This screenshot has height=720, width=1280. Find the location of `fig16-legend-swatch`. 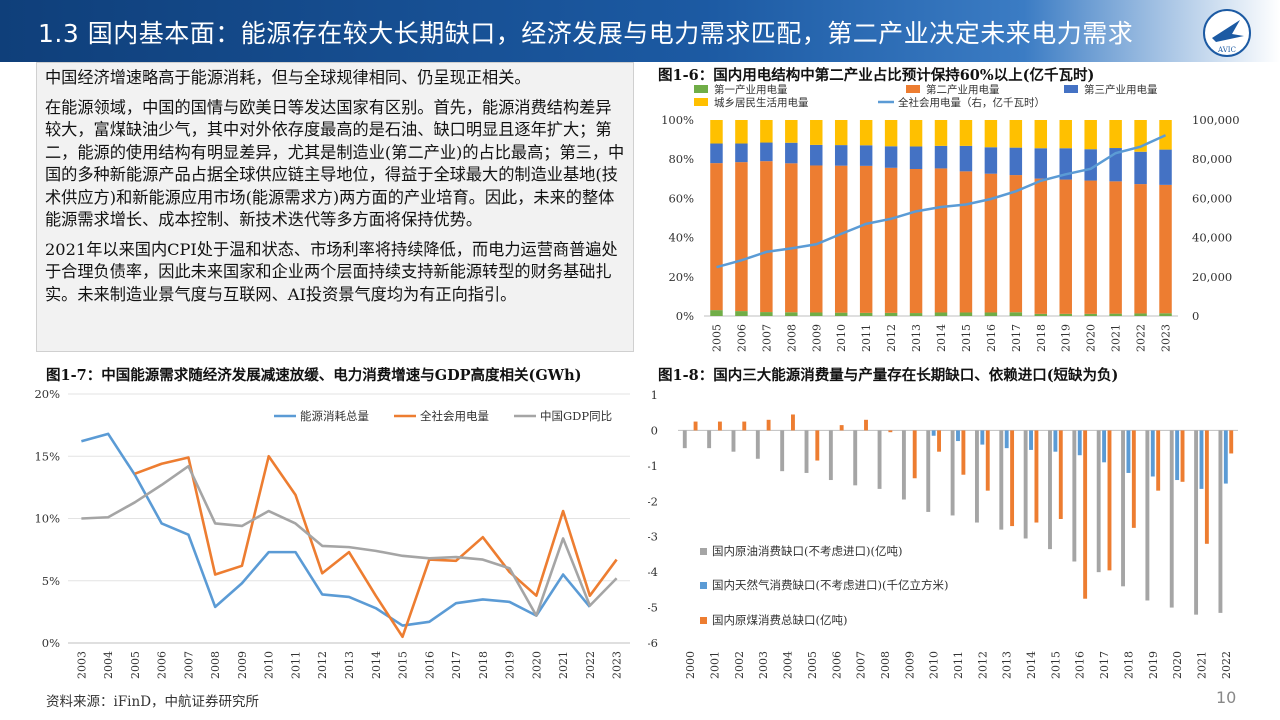

fig16-legend-swatch is located at coordinates (913, 89).